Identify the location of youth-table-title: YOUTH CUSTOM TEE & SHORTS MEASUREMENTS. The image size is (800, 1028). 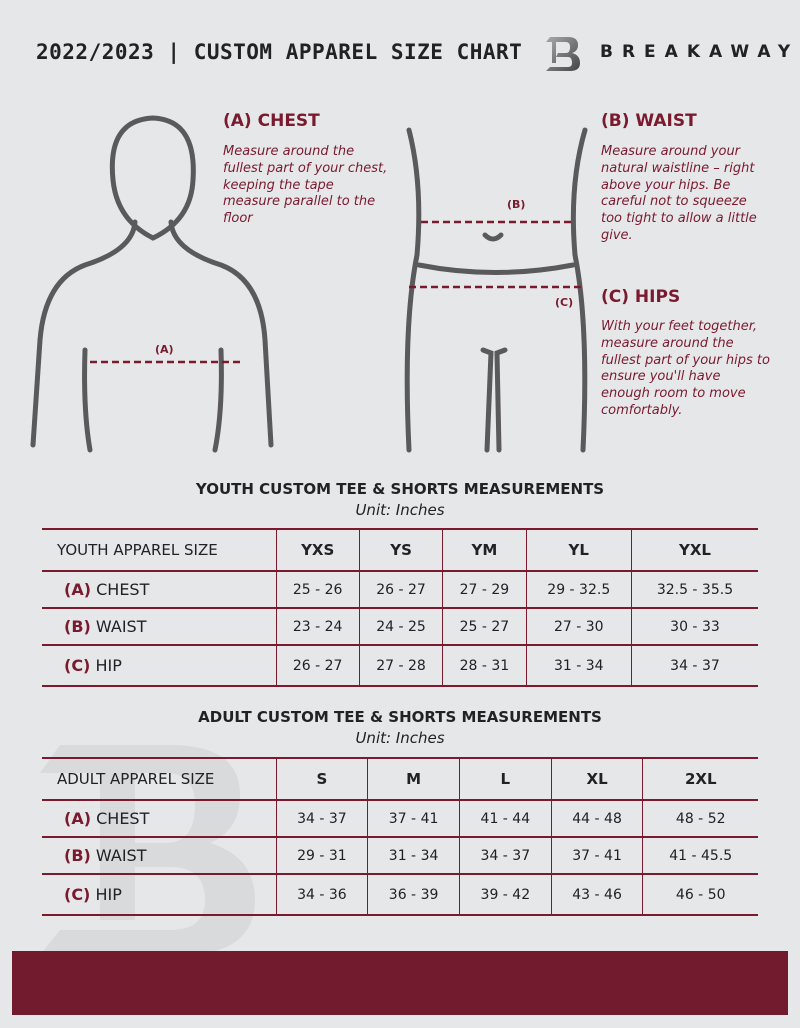
(400, 489).